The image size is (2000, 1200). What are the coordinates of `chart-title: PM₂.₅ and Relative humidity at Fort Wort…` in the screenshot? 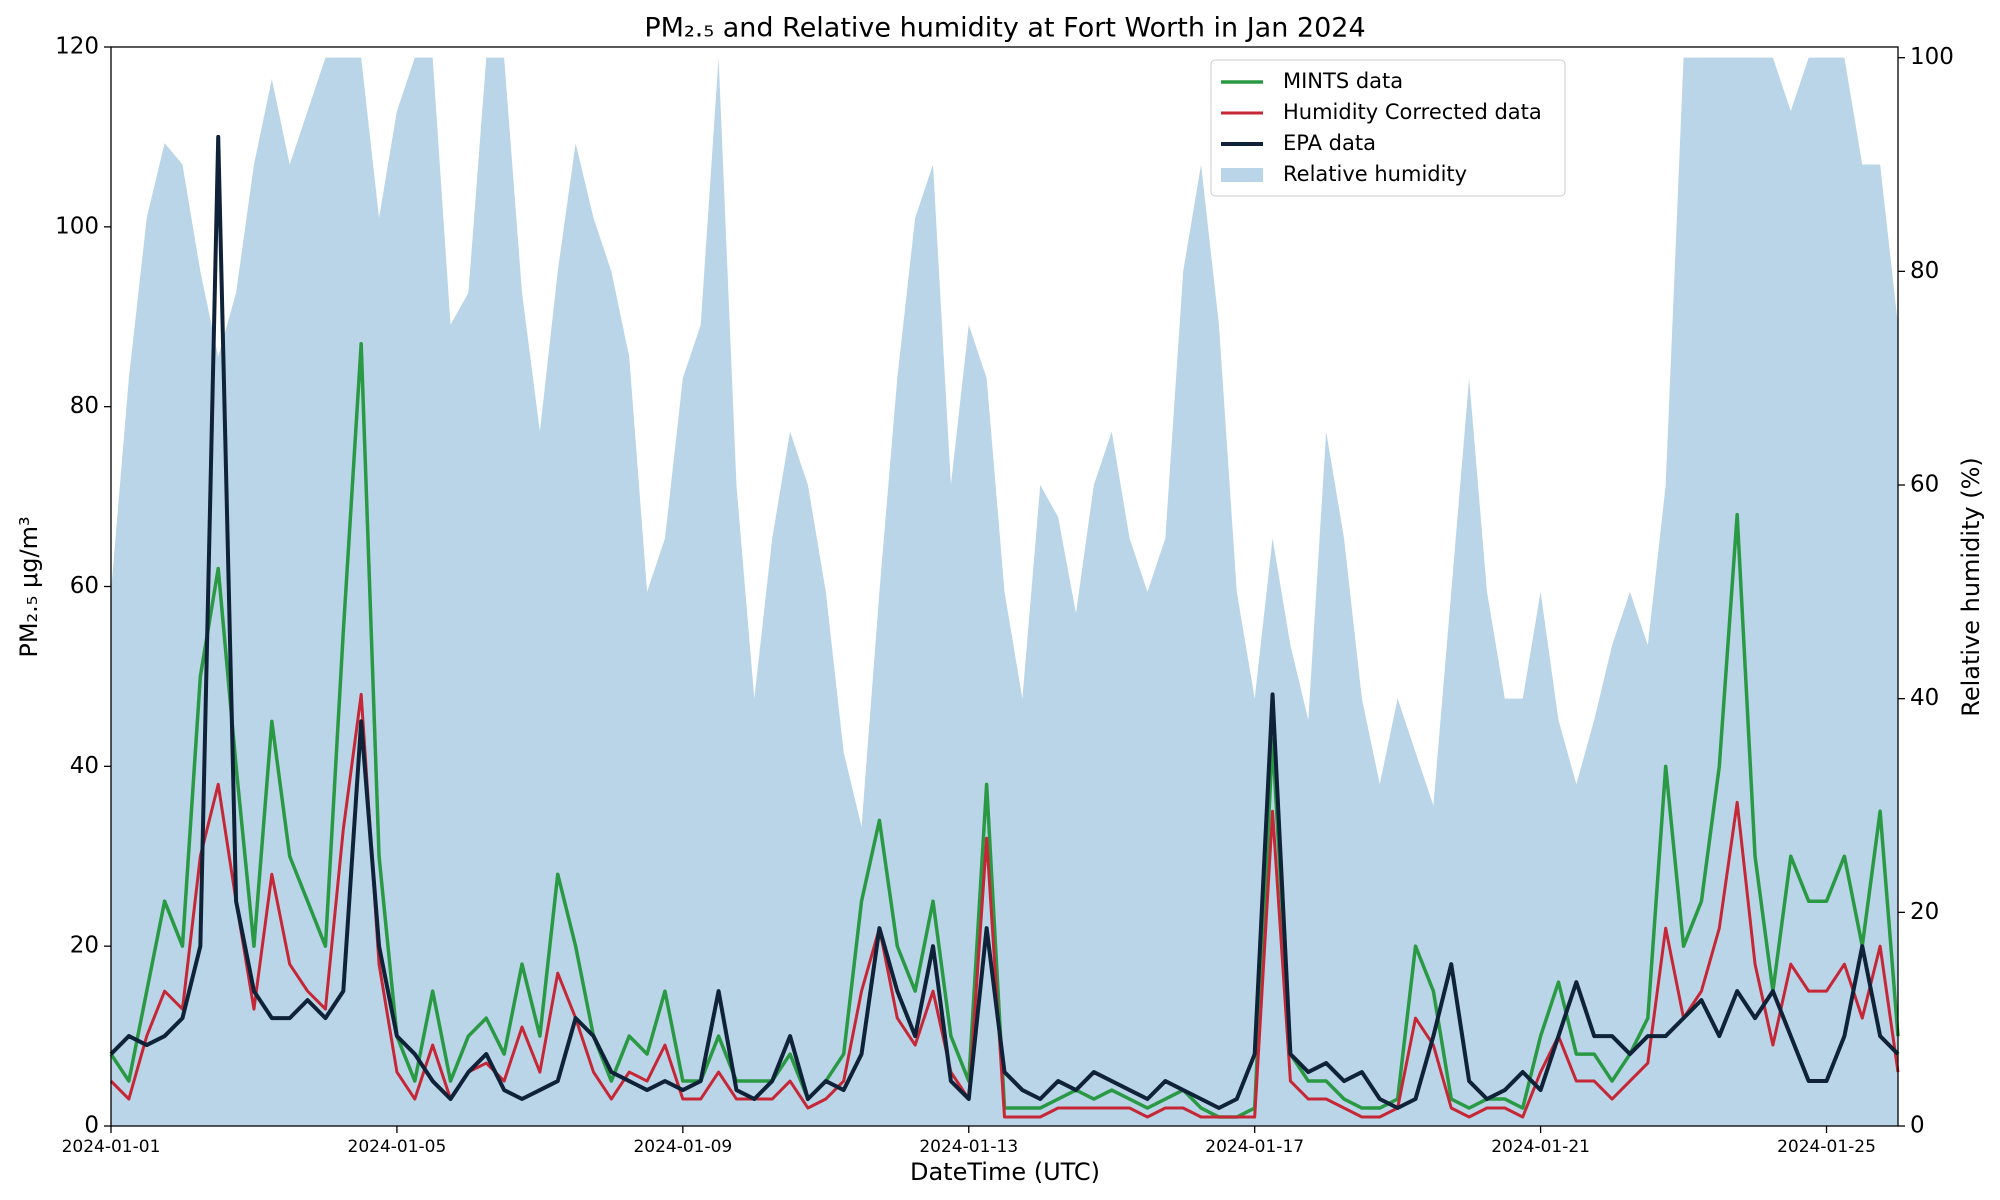 It's located at (1004, 28).